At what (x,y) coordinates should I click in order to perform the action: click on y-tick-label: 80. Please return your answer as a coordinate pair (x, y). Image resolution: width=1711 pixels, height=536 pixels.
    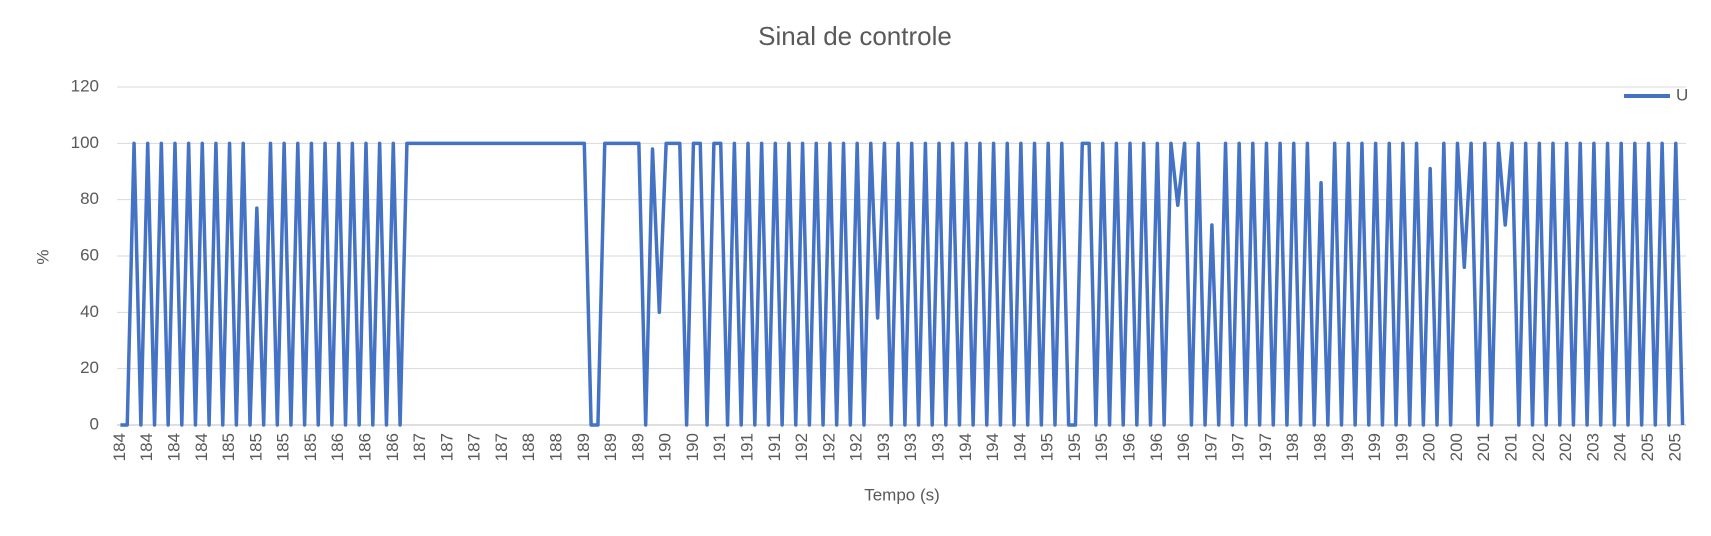
    Looking at the image, I should click on (89, 198).